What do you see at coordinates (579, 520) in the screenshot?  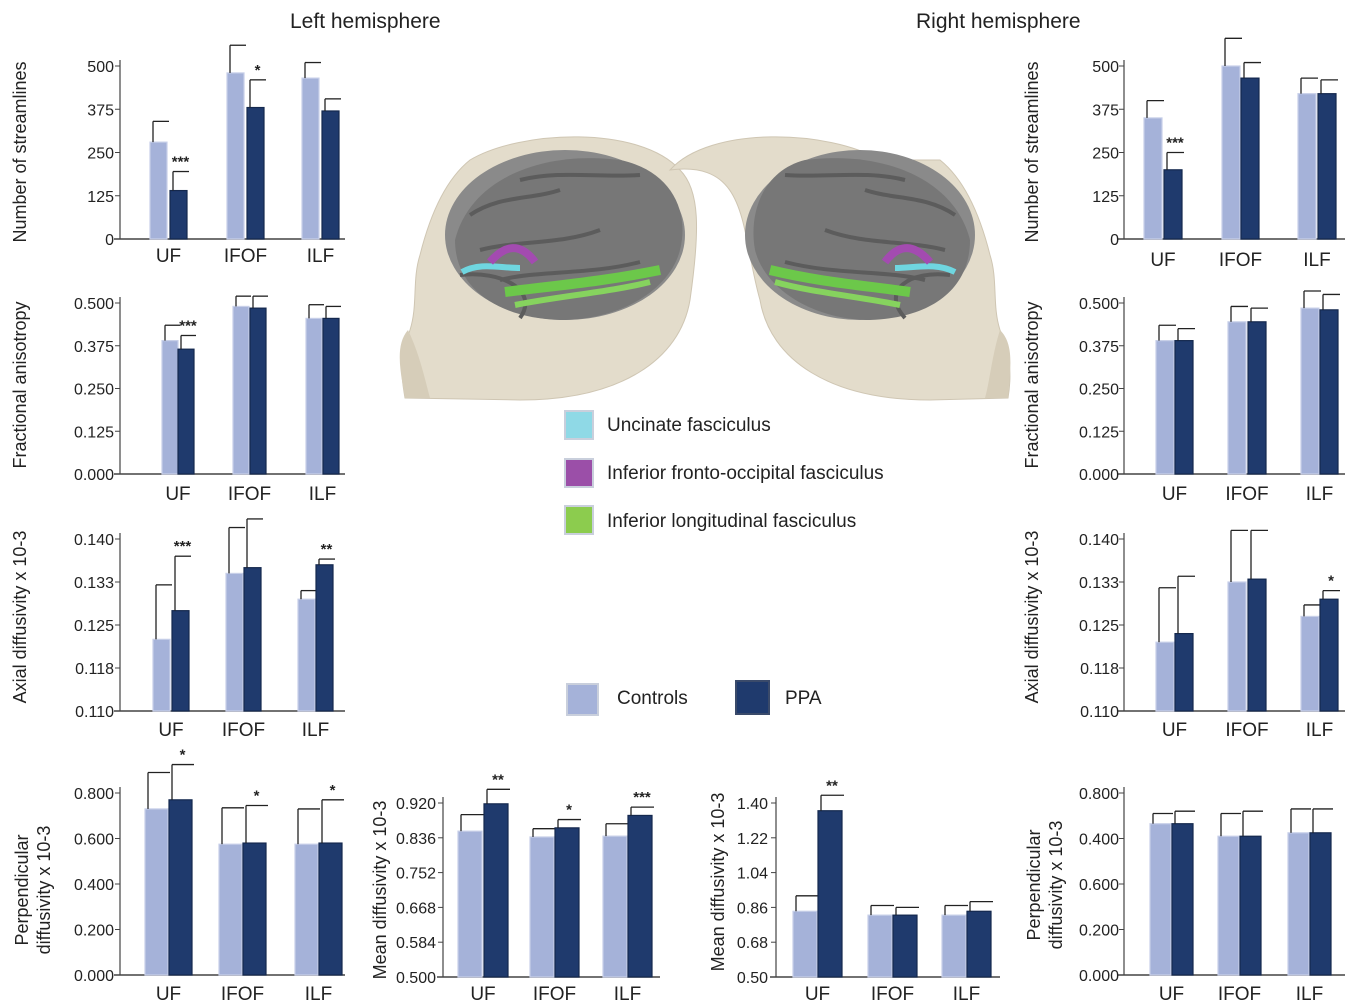 I see `ilf-swatch` at bounding box center [579, 520].